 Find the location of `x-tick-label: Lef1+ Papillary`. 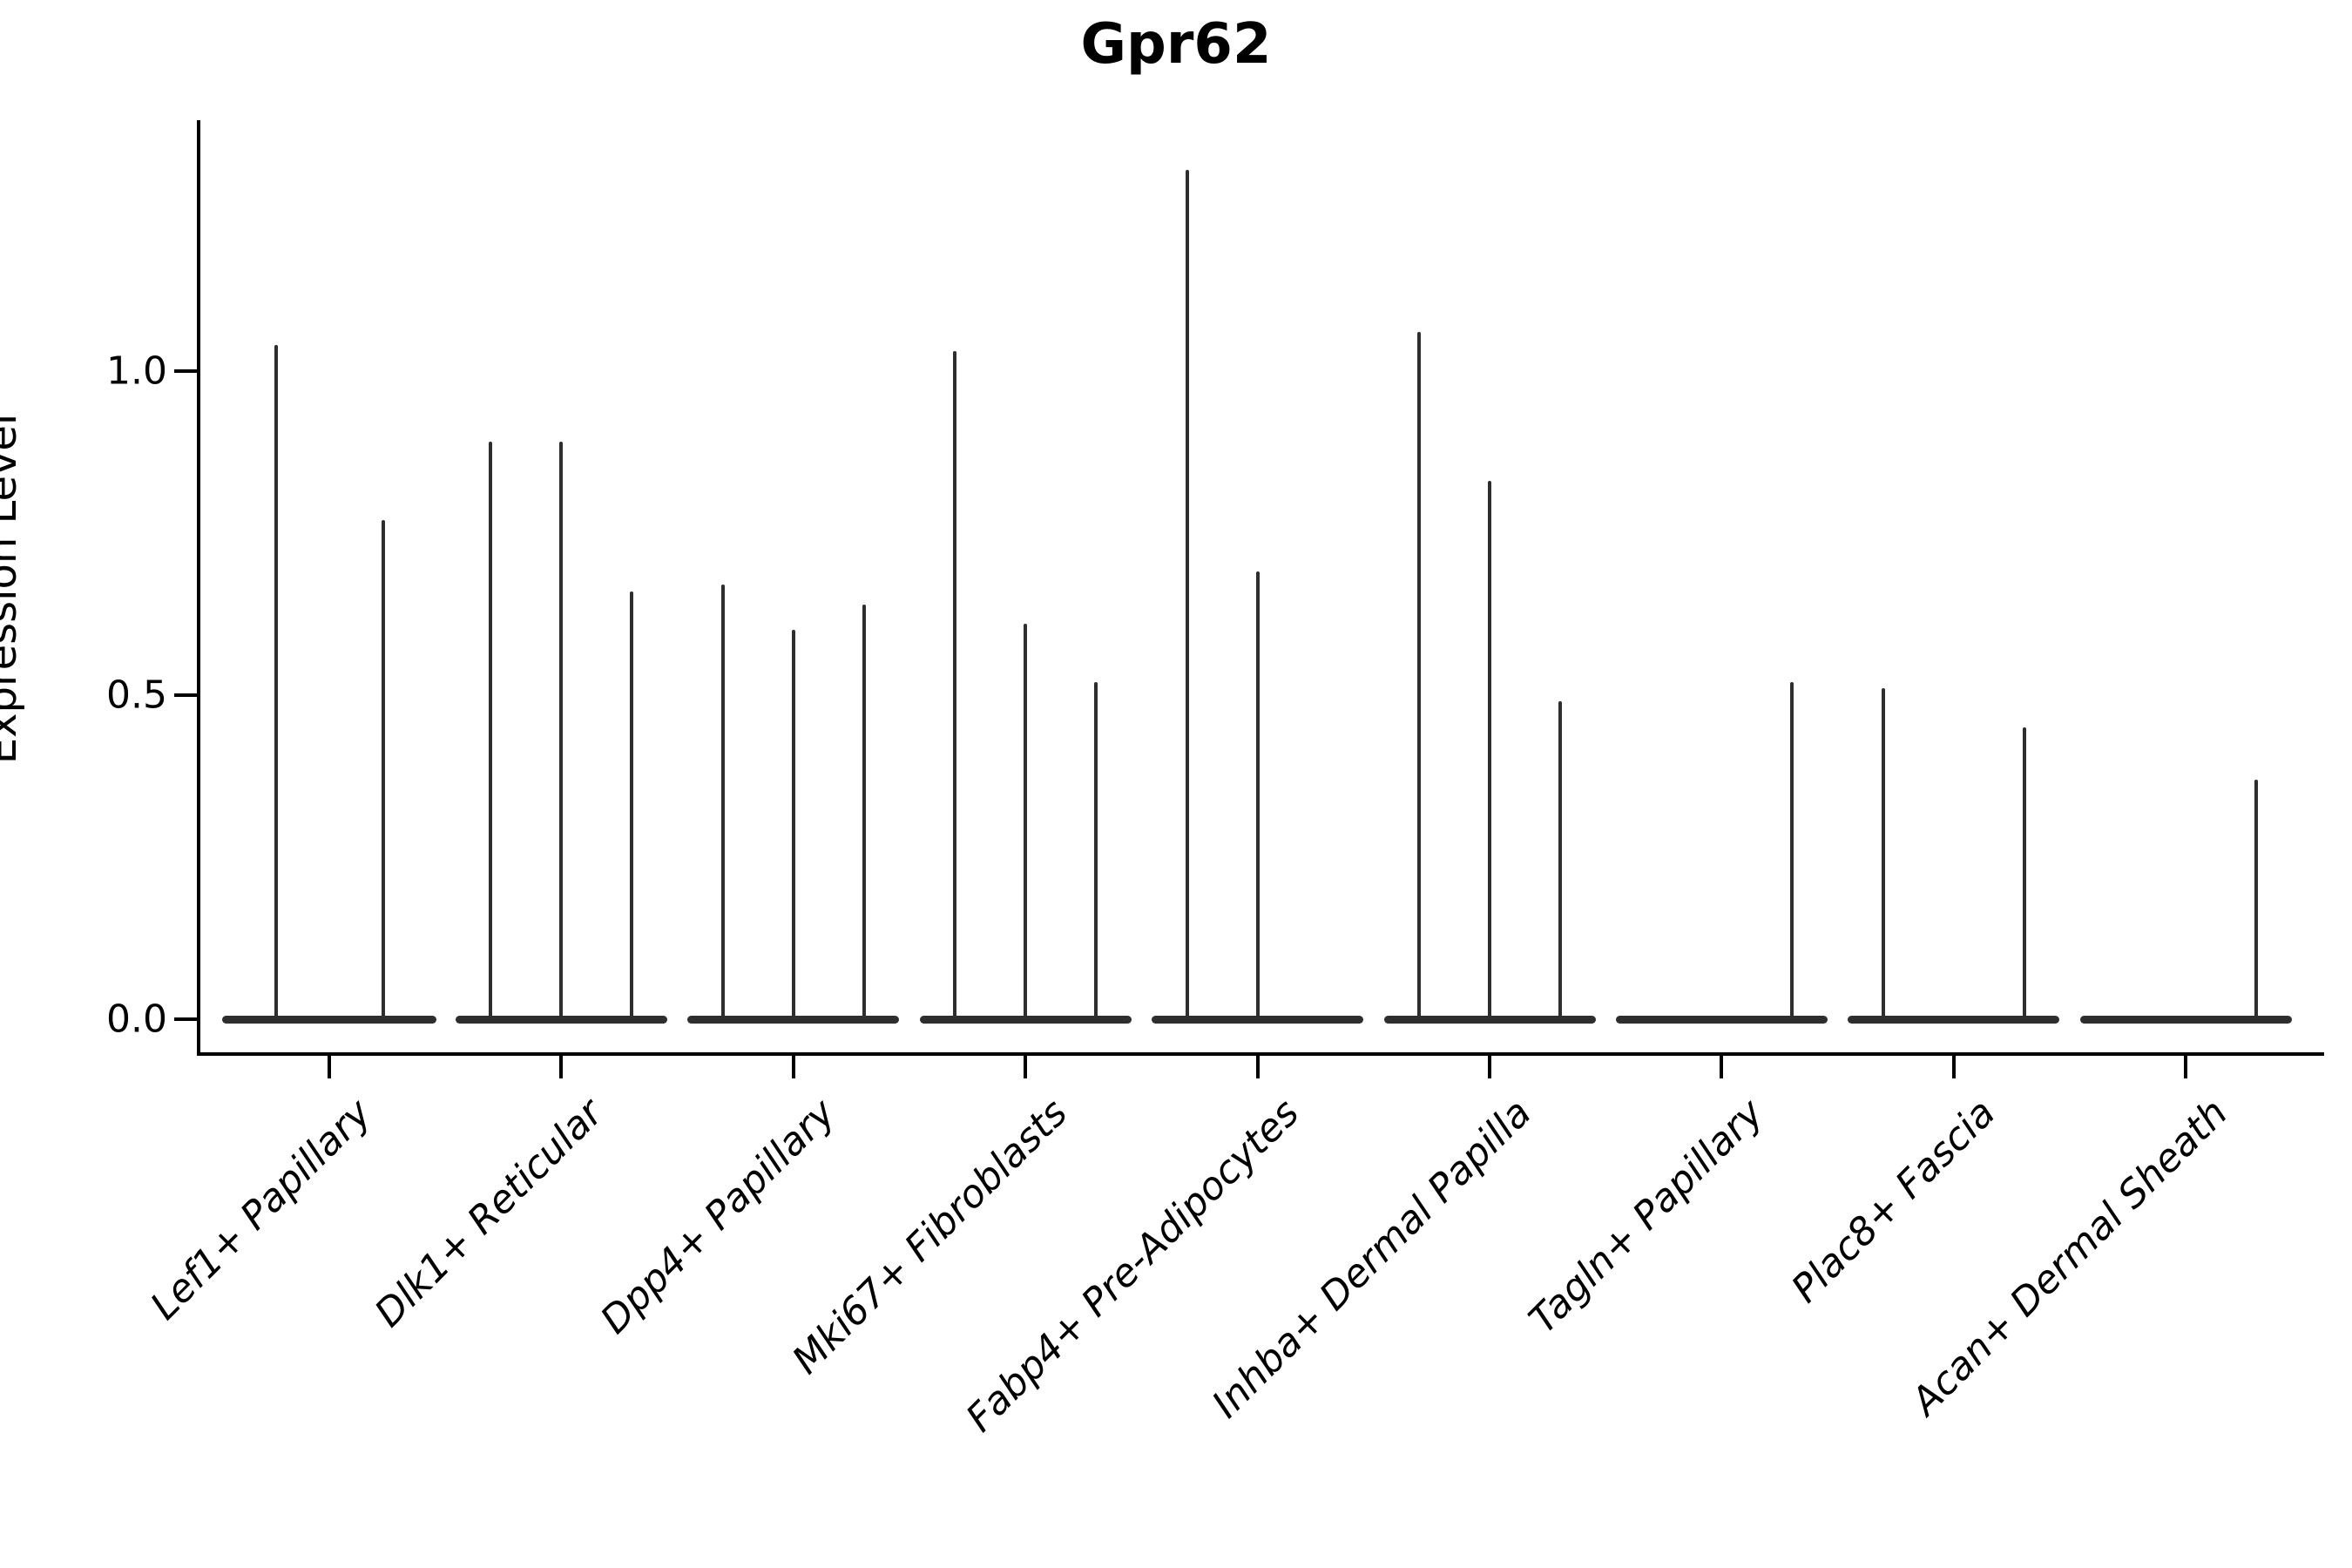

x-tick-label: Lef1+ Papillary is located at coordinates (261, 1210).